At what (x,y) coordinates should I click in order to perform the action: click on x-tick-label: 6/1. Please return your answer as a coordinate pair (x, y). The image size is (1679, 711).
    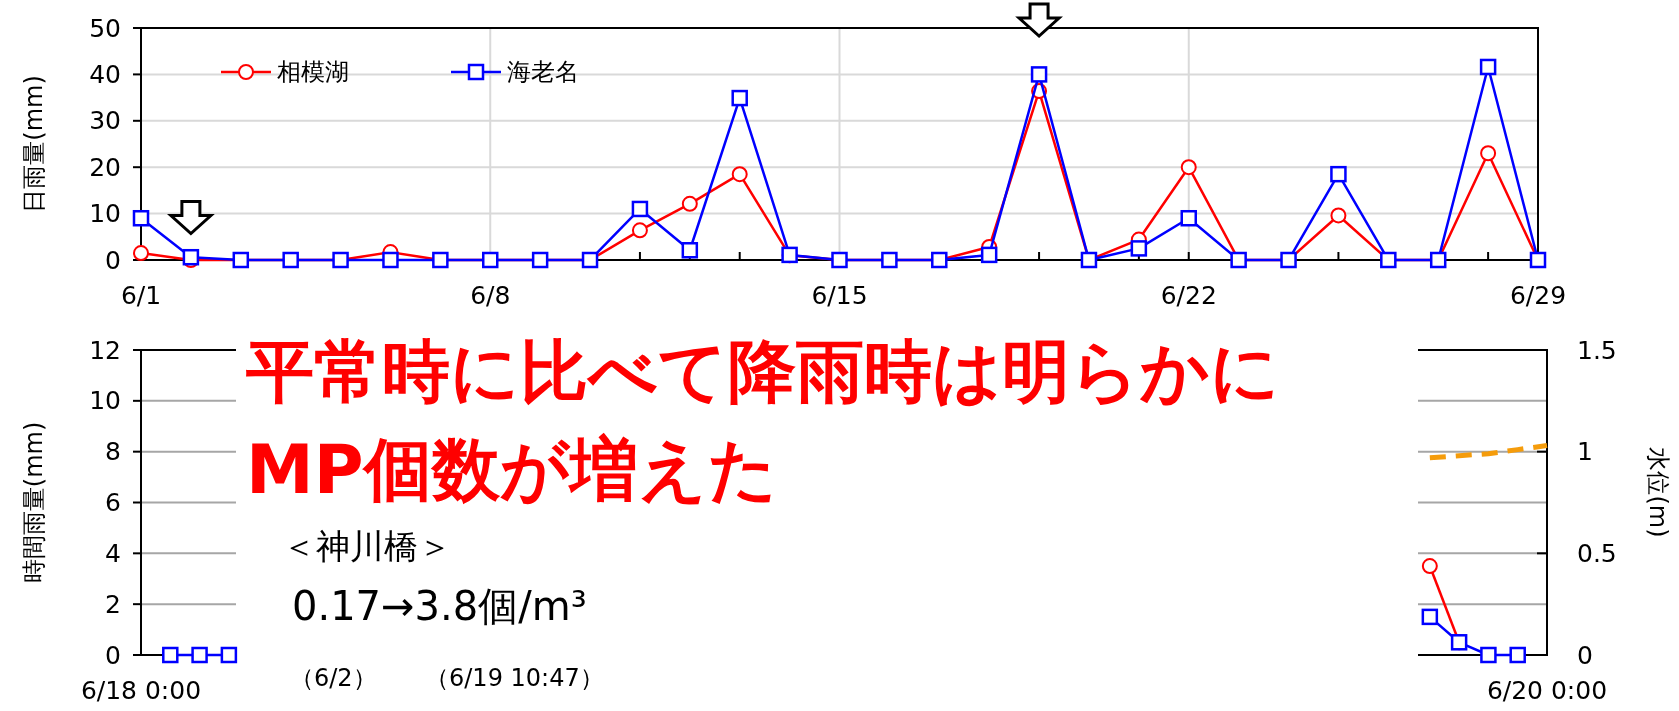
    Looking at the image, I should click on (141, 295).